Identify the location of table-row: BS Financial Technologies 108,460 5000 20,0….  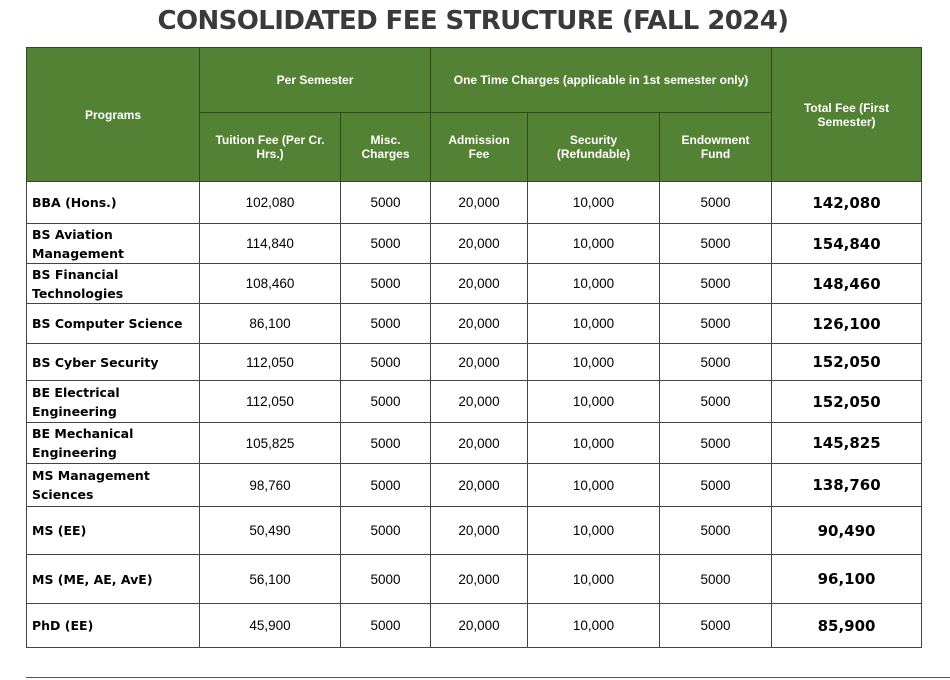
(474, 283).